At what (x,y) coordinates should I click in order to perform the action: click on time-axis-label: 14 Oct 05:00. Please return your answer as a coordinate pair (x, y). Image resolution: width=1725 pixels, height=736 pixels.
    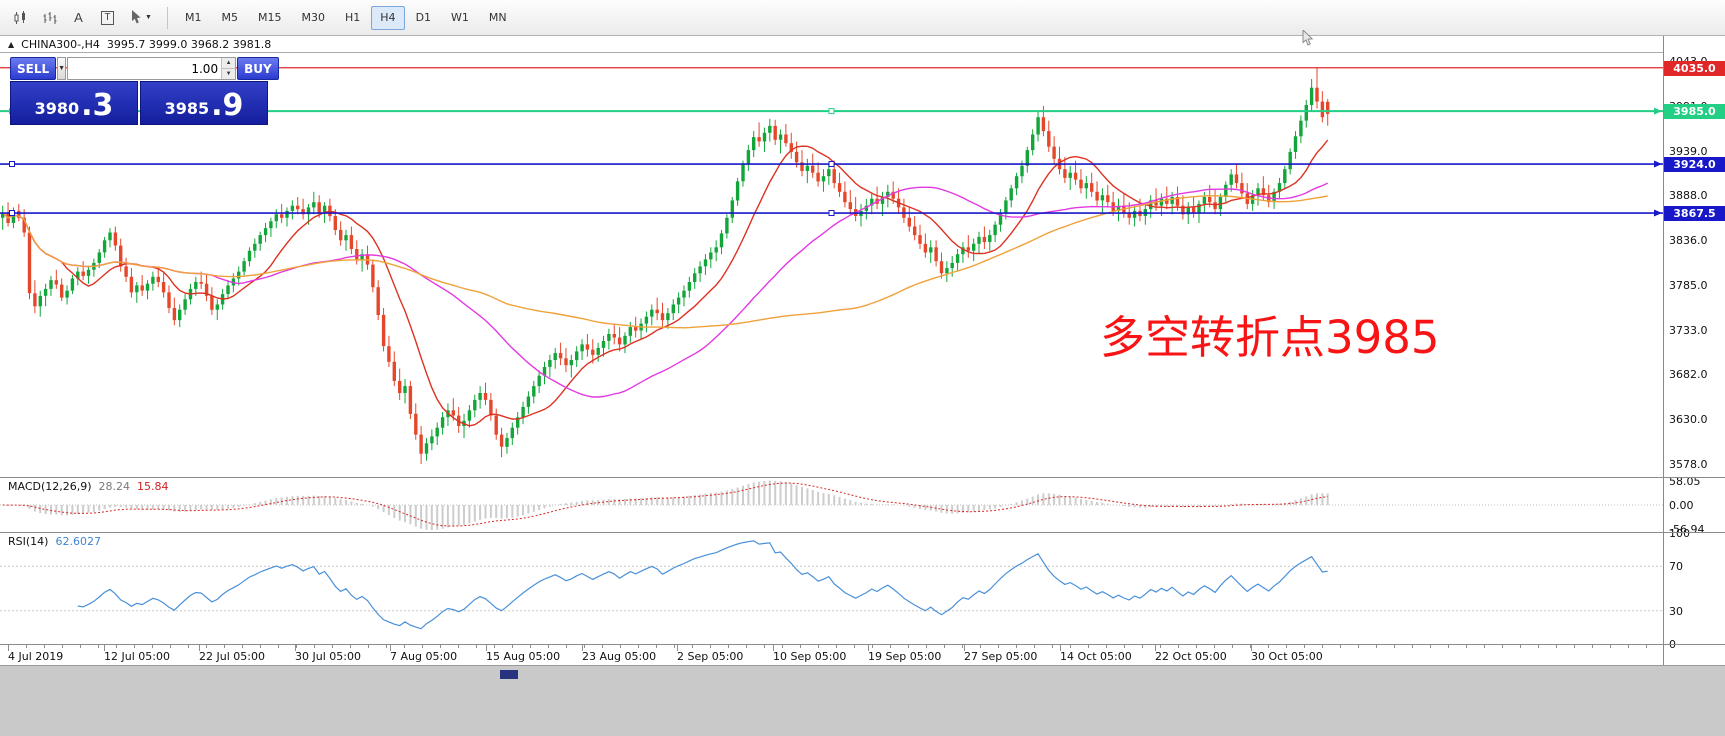
    Looking at the image, I should click on (1096, 656).